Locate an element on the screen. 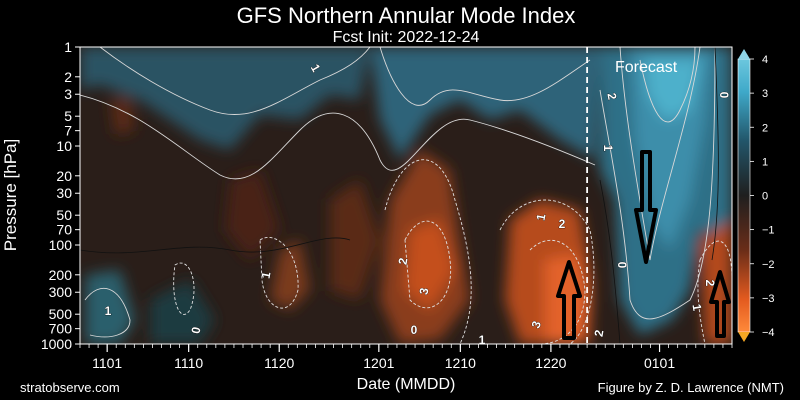  y-tick-label: 100 is located at coordinates (61, 245).